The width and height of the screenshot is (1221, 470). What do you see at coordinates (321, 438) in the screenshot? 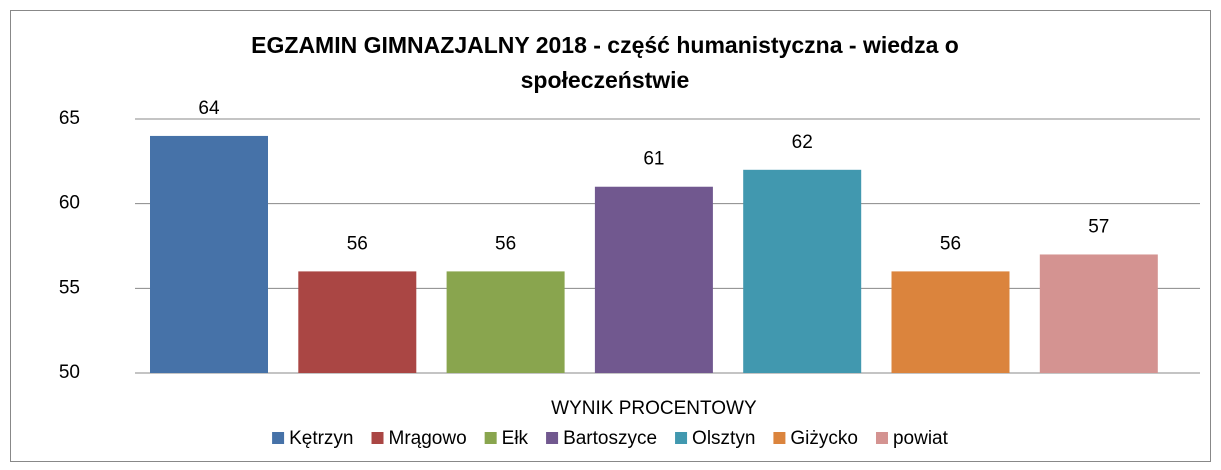
I see `legend-label: Kętrzyn` at bounding box center [321, 438].